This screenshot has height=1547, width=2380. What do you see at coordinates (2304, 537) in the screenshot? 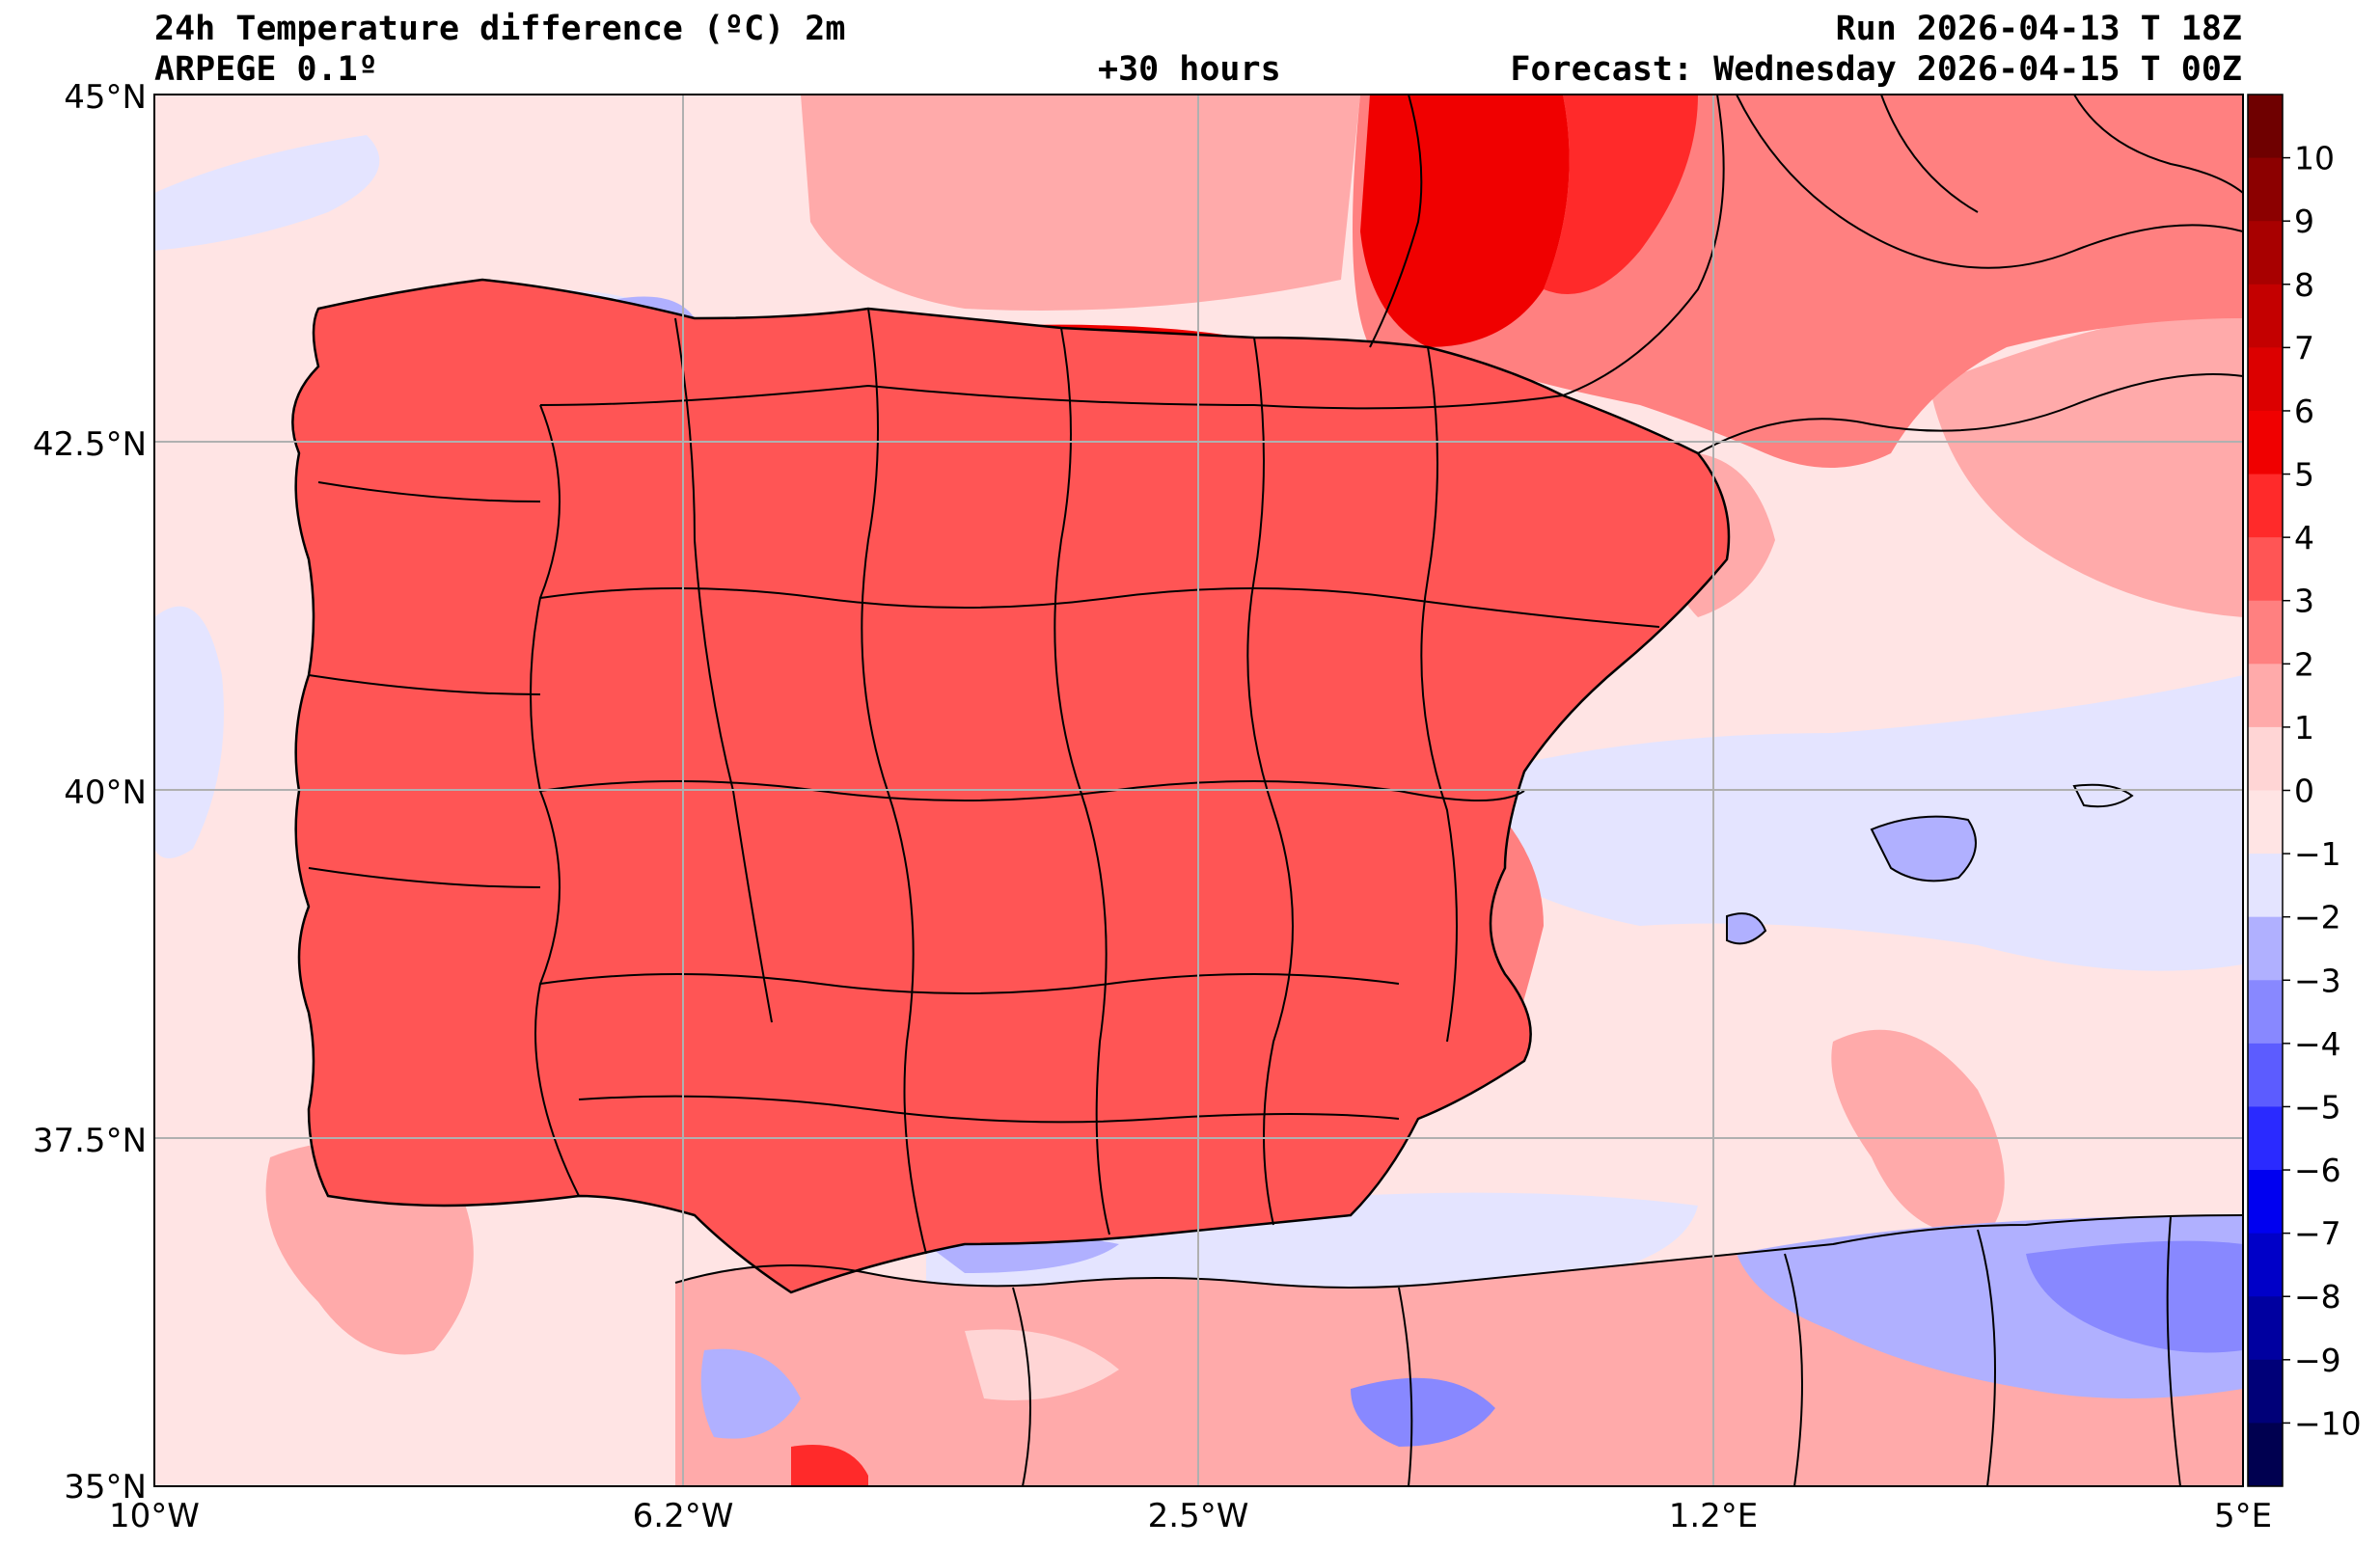
I see `colorbar-label: 4` at bounding box center [2304, 537].